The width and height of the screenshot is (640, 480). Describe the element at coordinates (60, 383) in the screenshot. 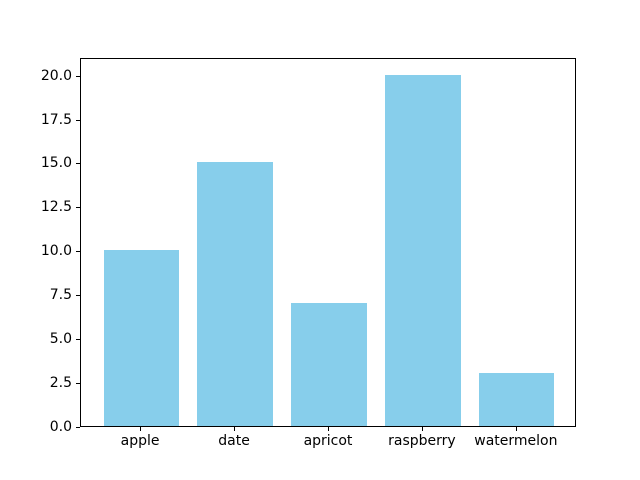

I see `y-tick-label: 2.5` at that location.